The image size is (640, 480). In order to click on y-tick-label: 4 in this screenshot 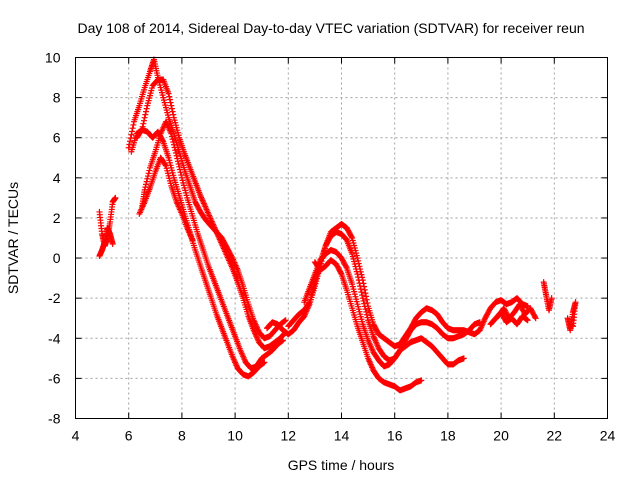, I will do `click(57, 178)`.